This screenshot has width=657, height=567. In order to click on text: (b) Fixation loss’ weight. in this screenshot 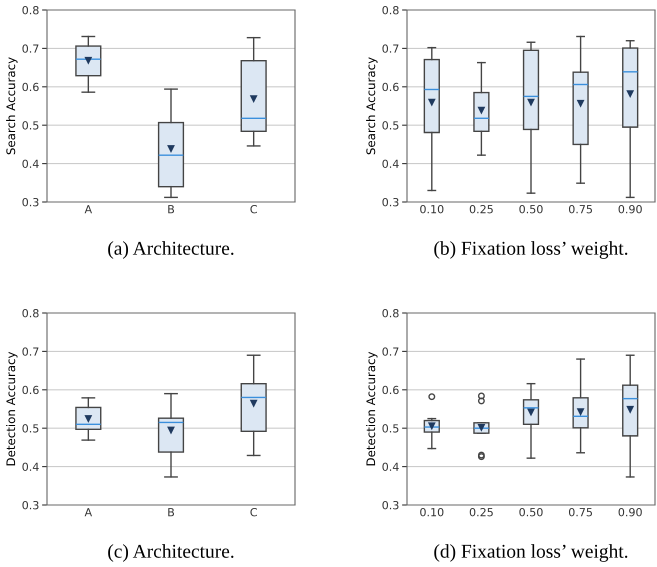, I will do `click(531, 250)`.